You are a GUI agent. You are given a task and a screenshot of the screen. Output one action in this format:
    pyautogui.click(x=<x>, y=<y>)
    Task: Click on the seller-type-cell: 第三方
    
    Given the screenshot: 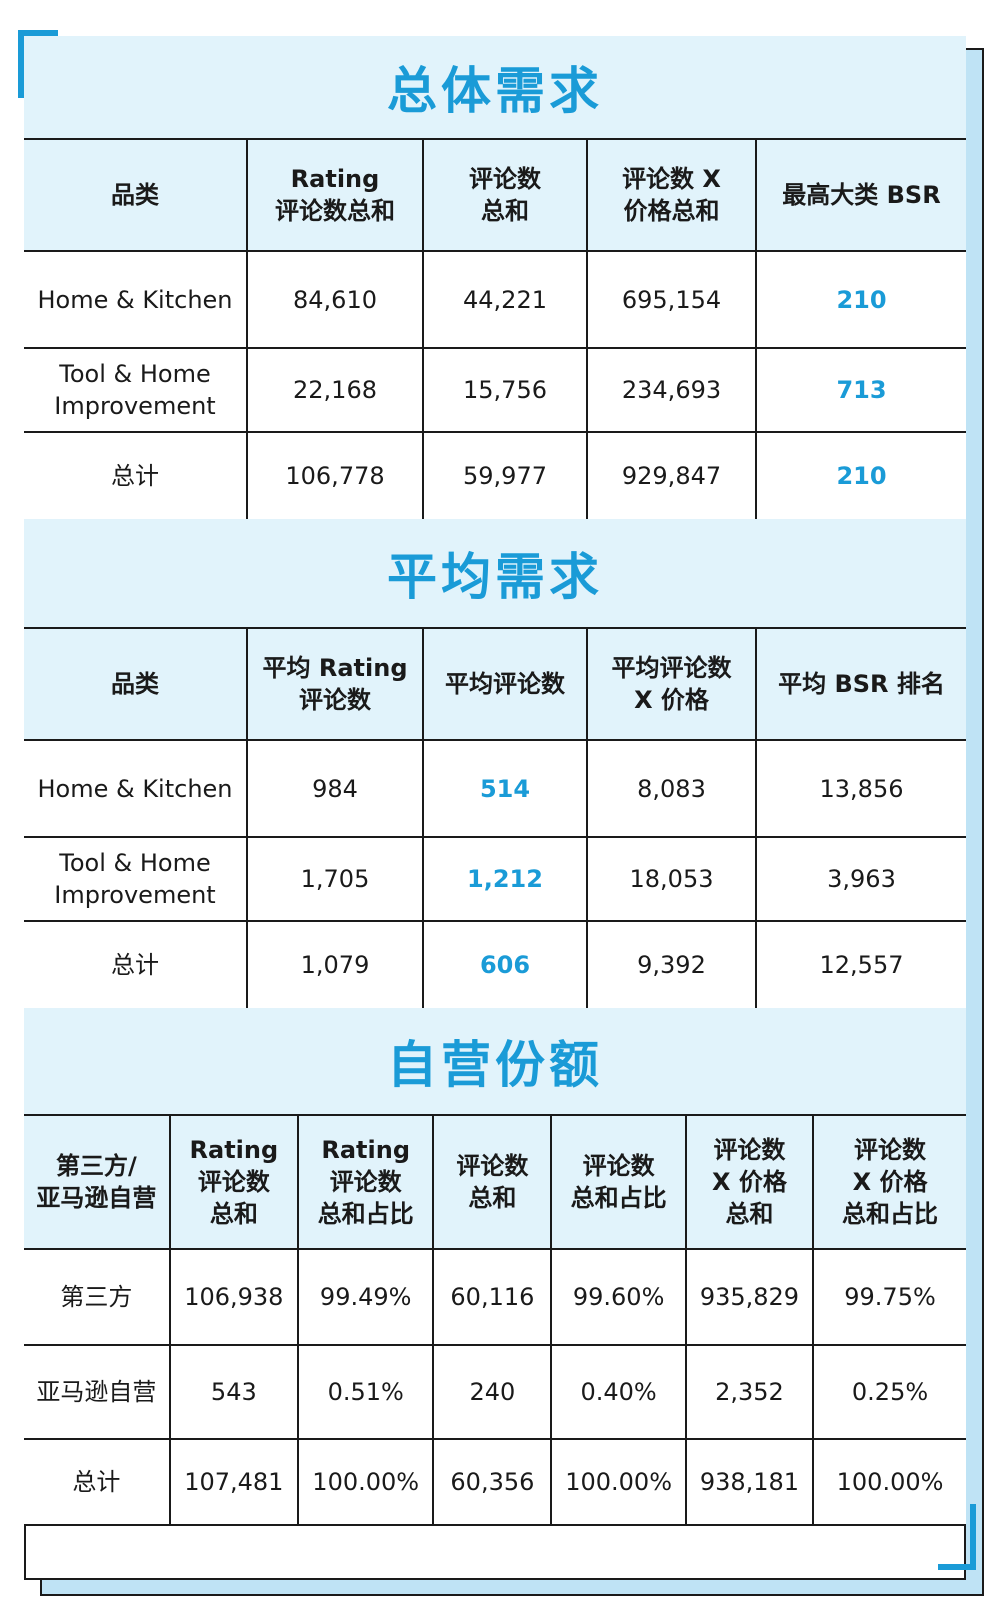 What is the action you would take?
    pyautogui.click(x=97, y=1297)
    